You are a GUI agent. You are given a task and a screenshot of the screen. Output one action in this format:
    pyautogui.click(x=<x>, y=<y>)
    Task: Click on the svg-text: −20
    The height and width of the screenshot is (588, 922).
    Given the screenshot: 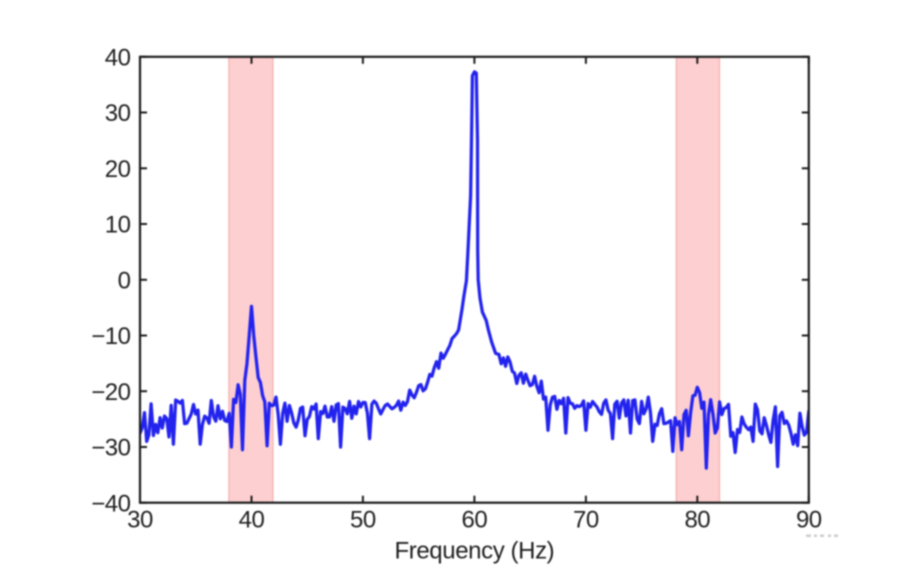 What is the action you would take?
    pyautogui.click(x=110, y=392)
    